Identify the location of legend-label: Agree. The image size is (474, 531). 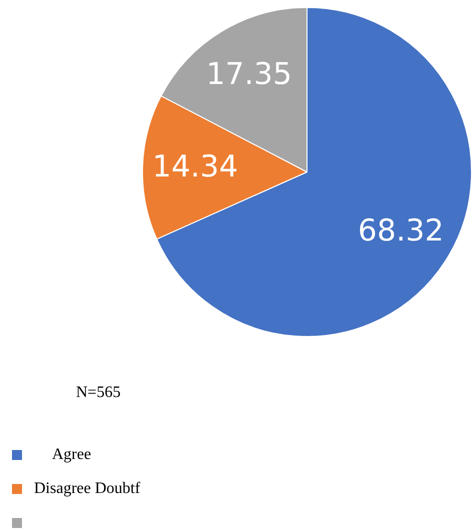
(72, 455).